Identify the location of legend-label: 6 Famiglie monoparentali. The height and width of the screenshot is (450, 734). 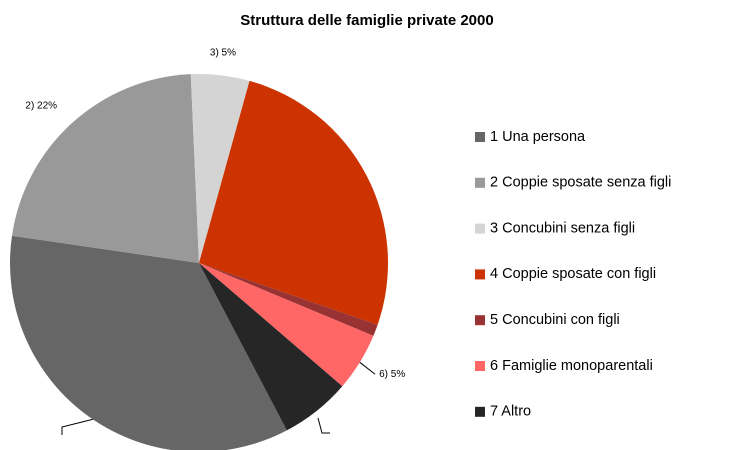
(571, 366).